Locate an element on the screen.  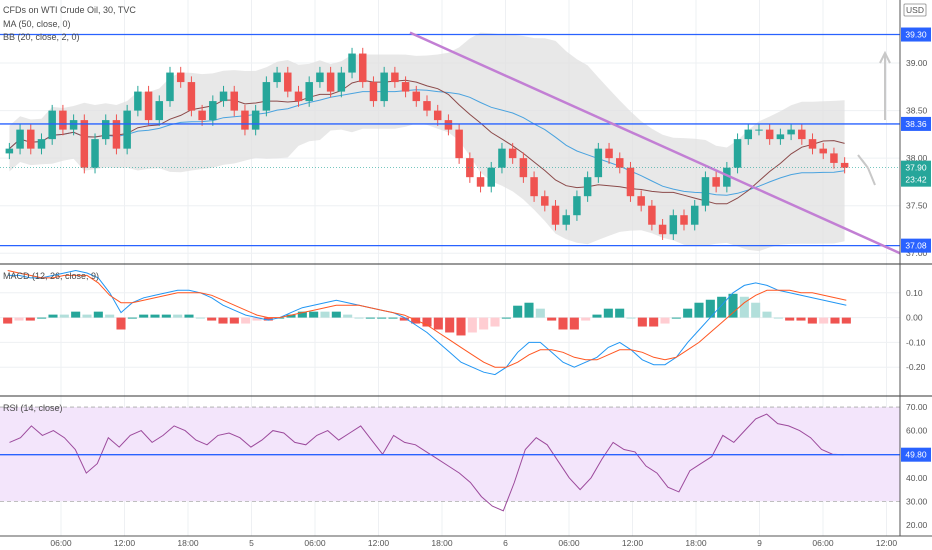
level-price-label: 38.36 is located at coordinates (916, 124).